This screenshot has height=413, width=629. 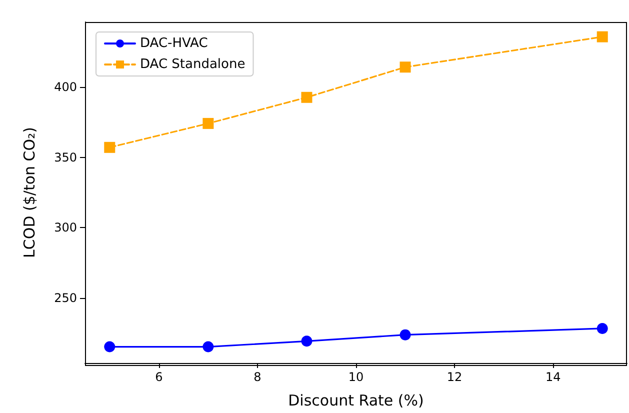 I want to click on x-tick-label: 12, so click(x=454, y=377).